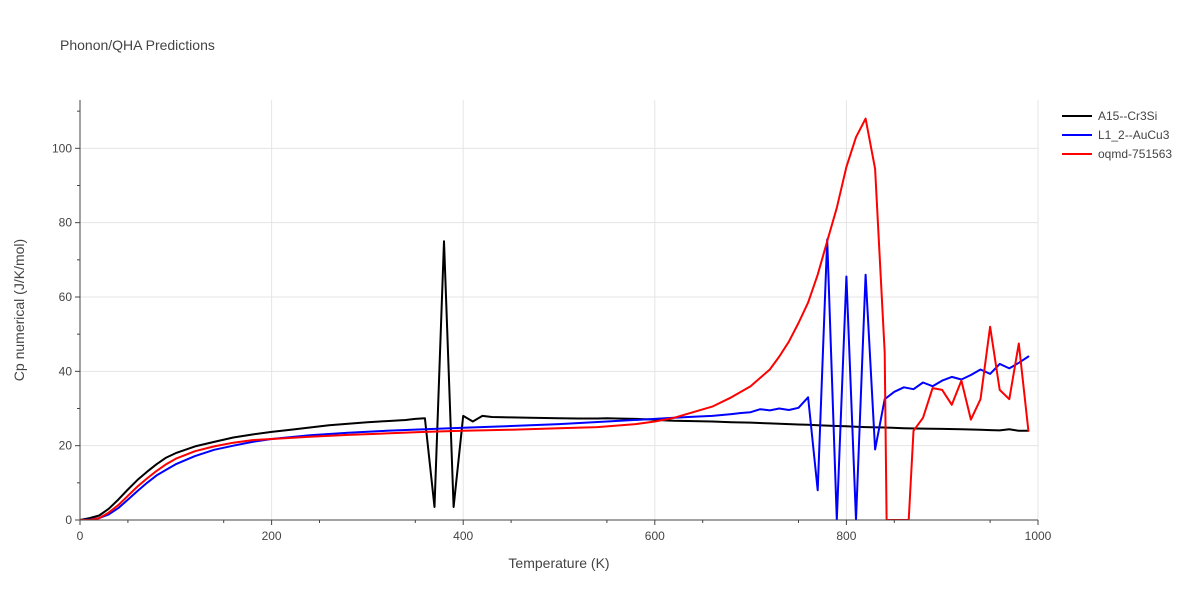 The image size is (1200, 600). Describe the element at coordinates (558, 563) in the screenshot. I see `x-axis-title: Temperature (K)` at that location.